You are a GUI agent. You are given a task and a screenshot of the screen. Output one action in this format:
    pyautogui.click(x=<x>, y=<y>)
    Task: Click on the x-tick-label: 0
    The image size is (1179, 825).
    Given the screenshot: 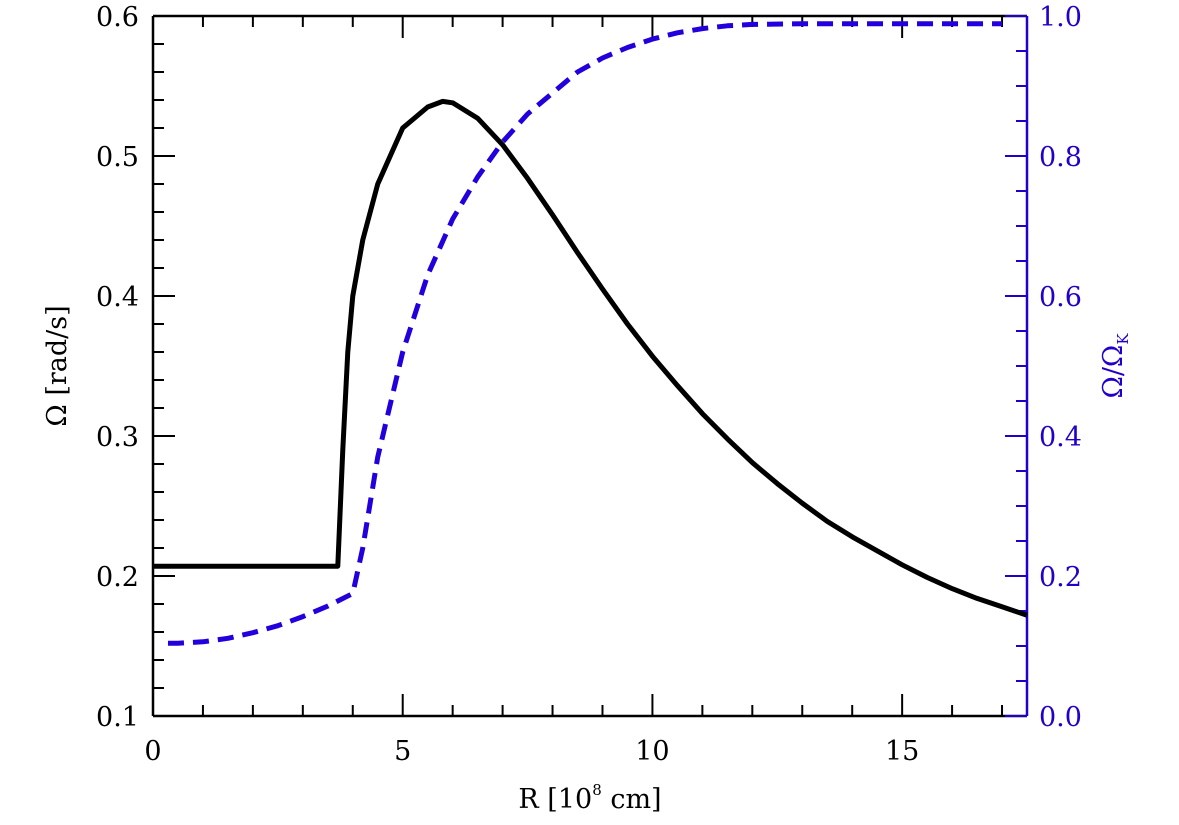 What is the action you would take?
    pyautogui.click(x=152, y=751)
    